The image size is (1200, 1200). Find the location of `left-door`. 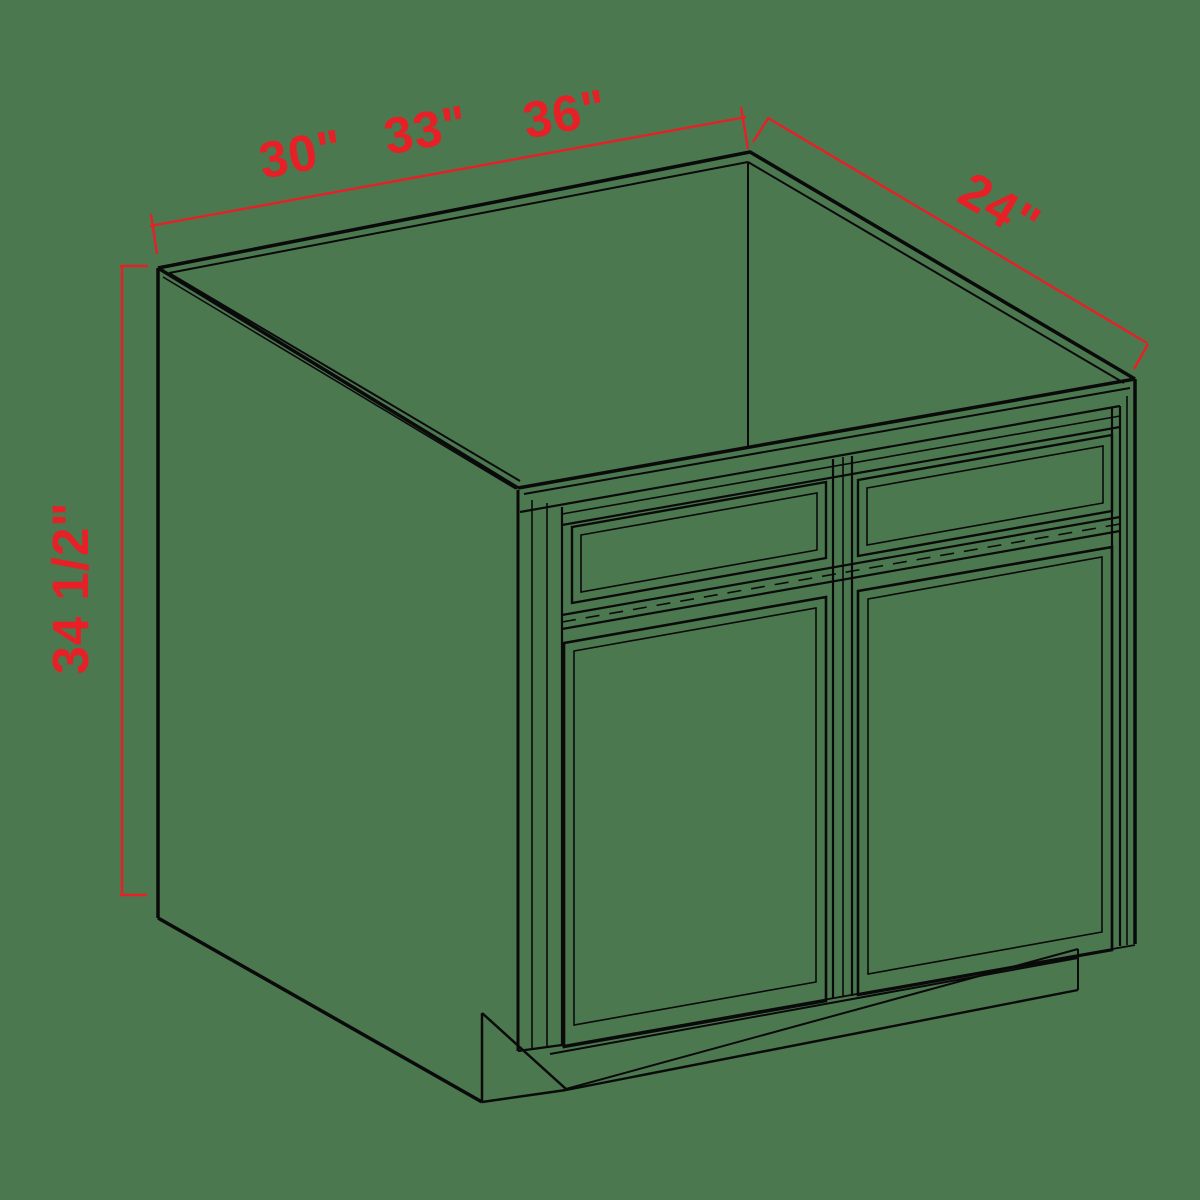

left-door is located at coordinates (695, 822).